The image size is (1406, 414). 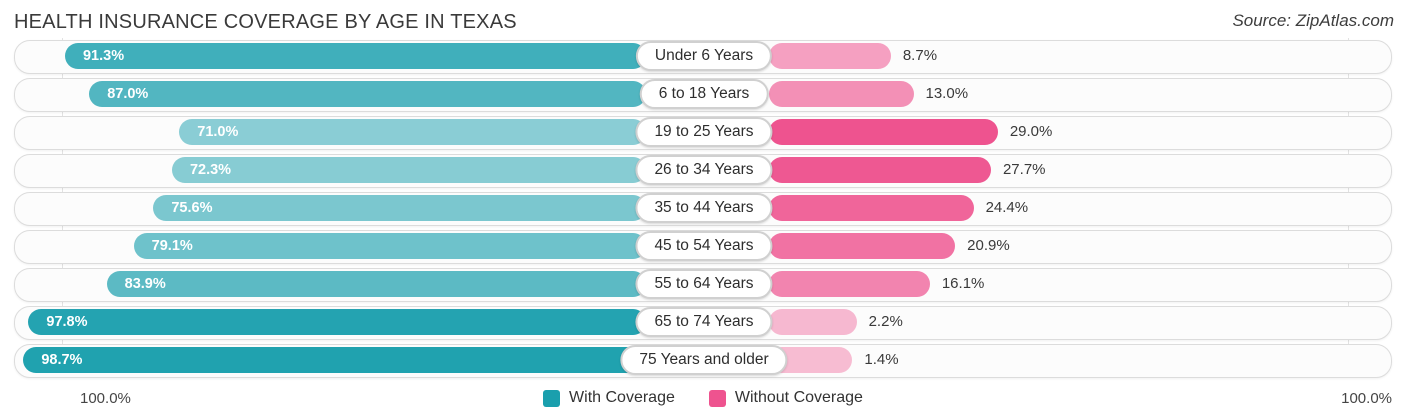 I want to click on with-coverage-bar: 91.3%, so click(x=355, y=56).